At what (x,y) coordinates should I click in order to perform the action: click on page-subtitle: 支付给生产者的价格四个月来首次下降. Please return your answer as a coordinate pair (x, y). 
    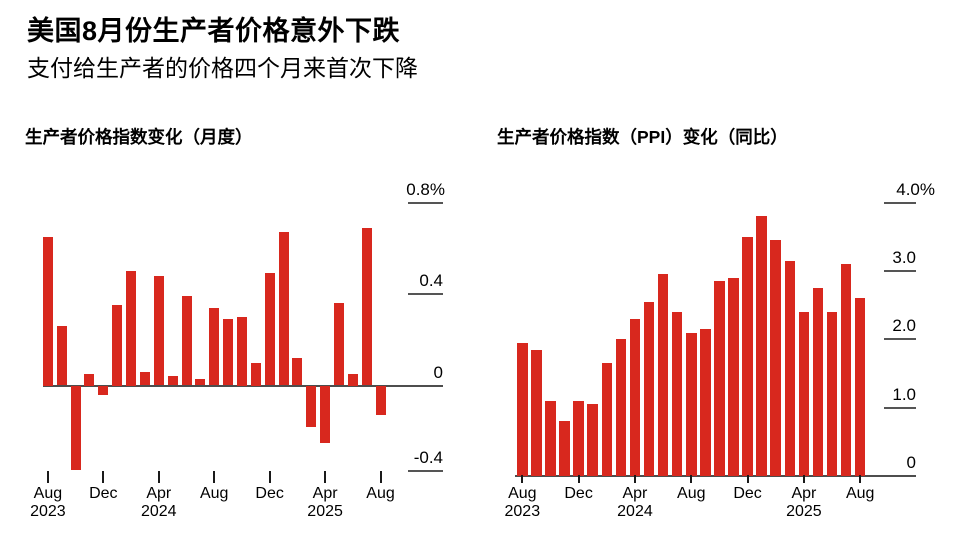
    Looking at the image, I should click on (222, 68).